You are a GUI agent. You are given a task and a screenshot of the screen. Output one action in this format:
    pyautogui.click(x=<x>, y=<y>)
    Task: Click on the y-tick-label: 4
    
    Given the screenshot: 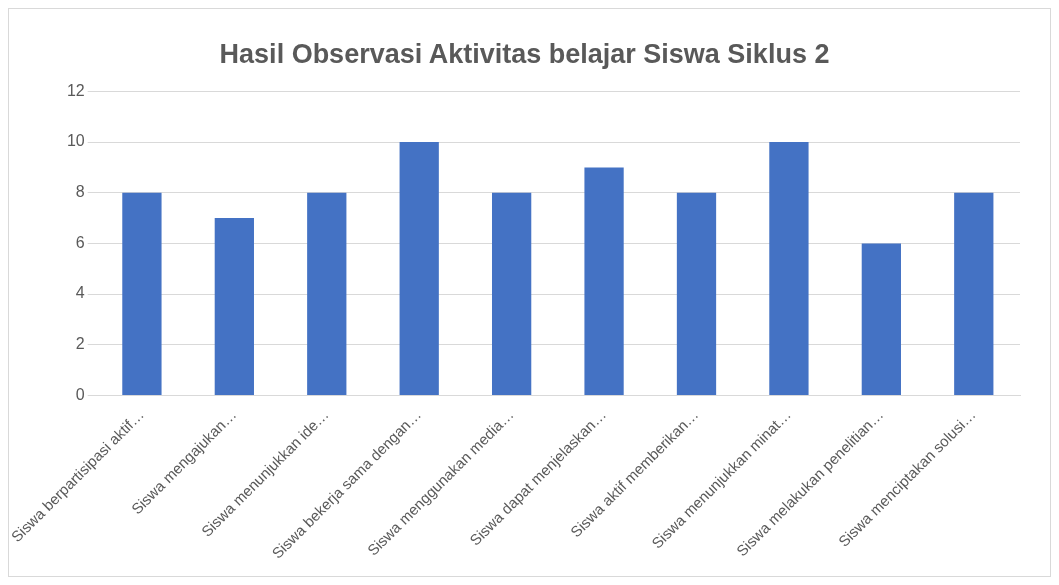 What is the action you would take?
    pyautogui.click(x=80, y=293)
    